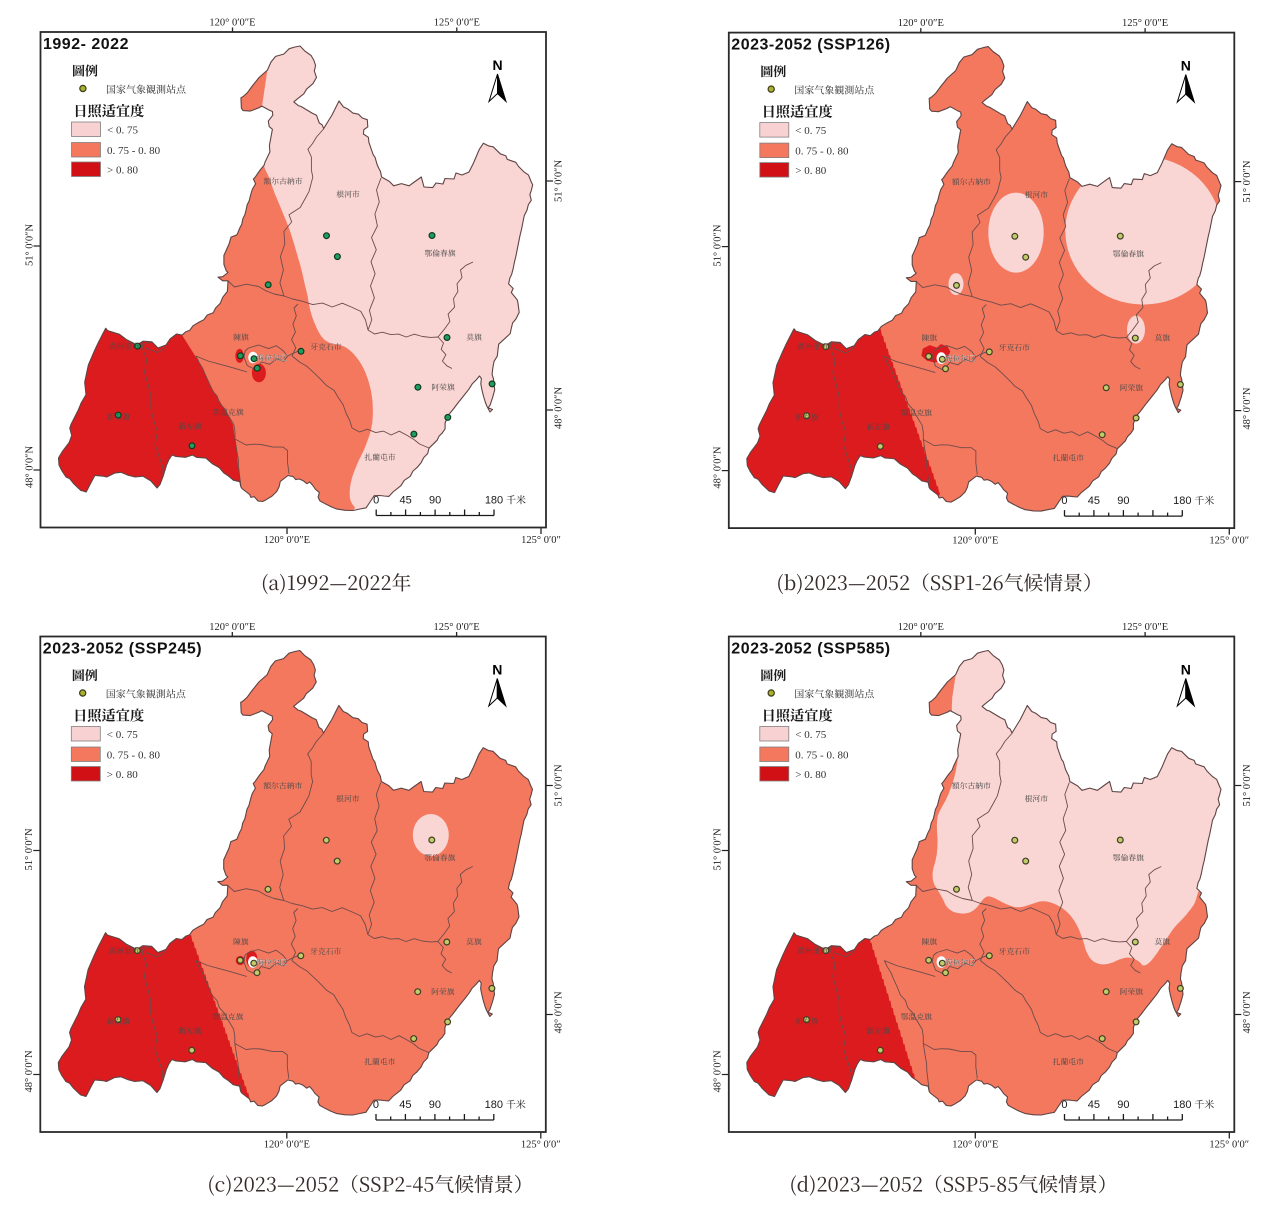 This screenshot has height=1213, width=1270. What do you see at coordinates (86, 44) in the screenshot?
I see `svg-text: 1992- 2022` at bounding box center [86, 44].